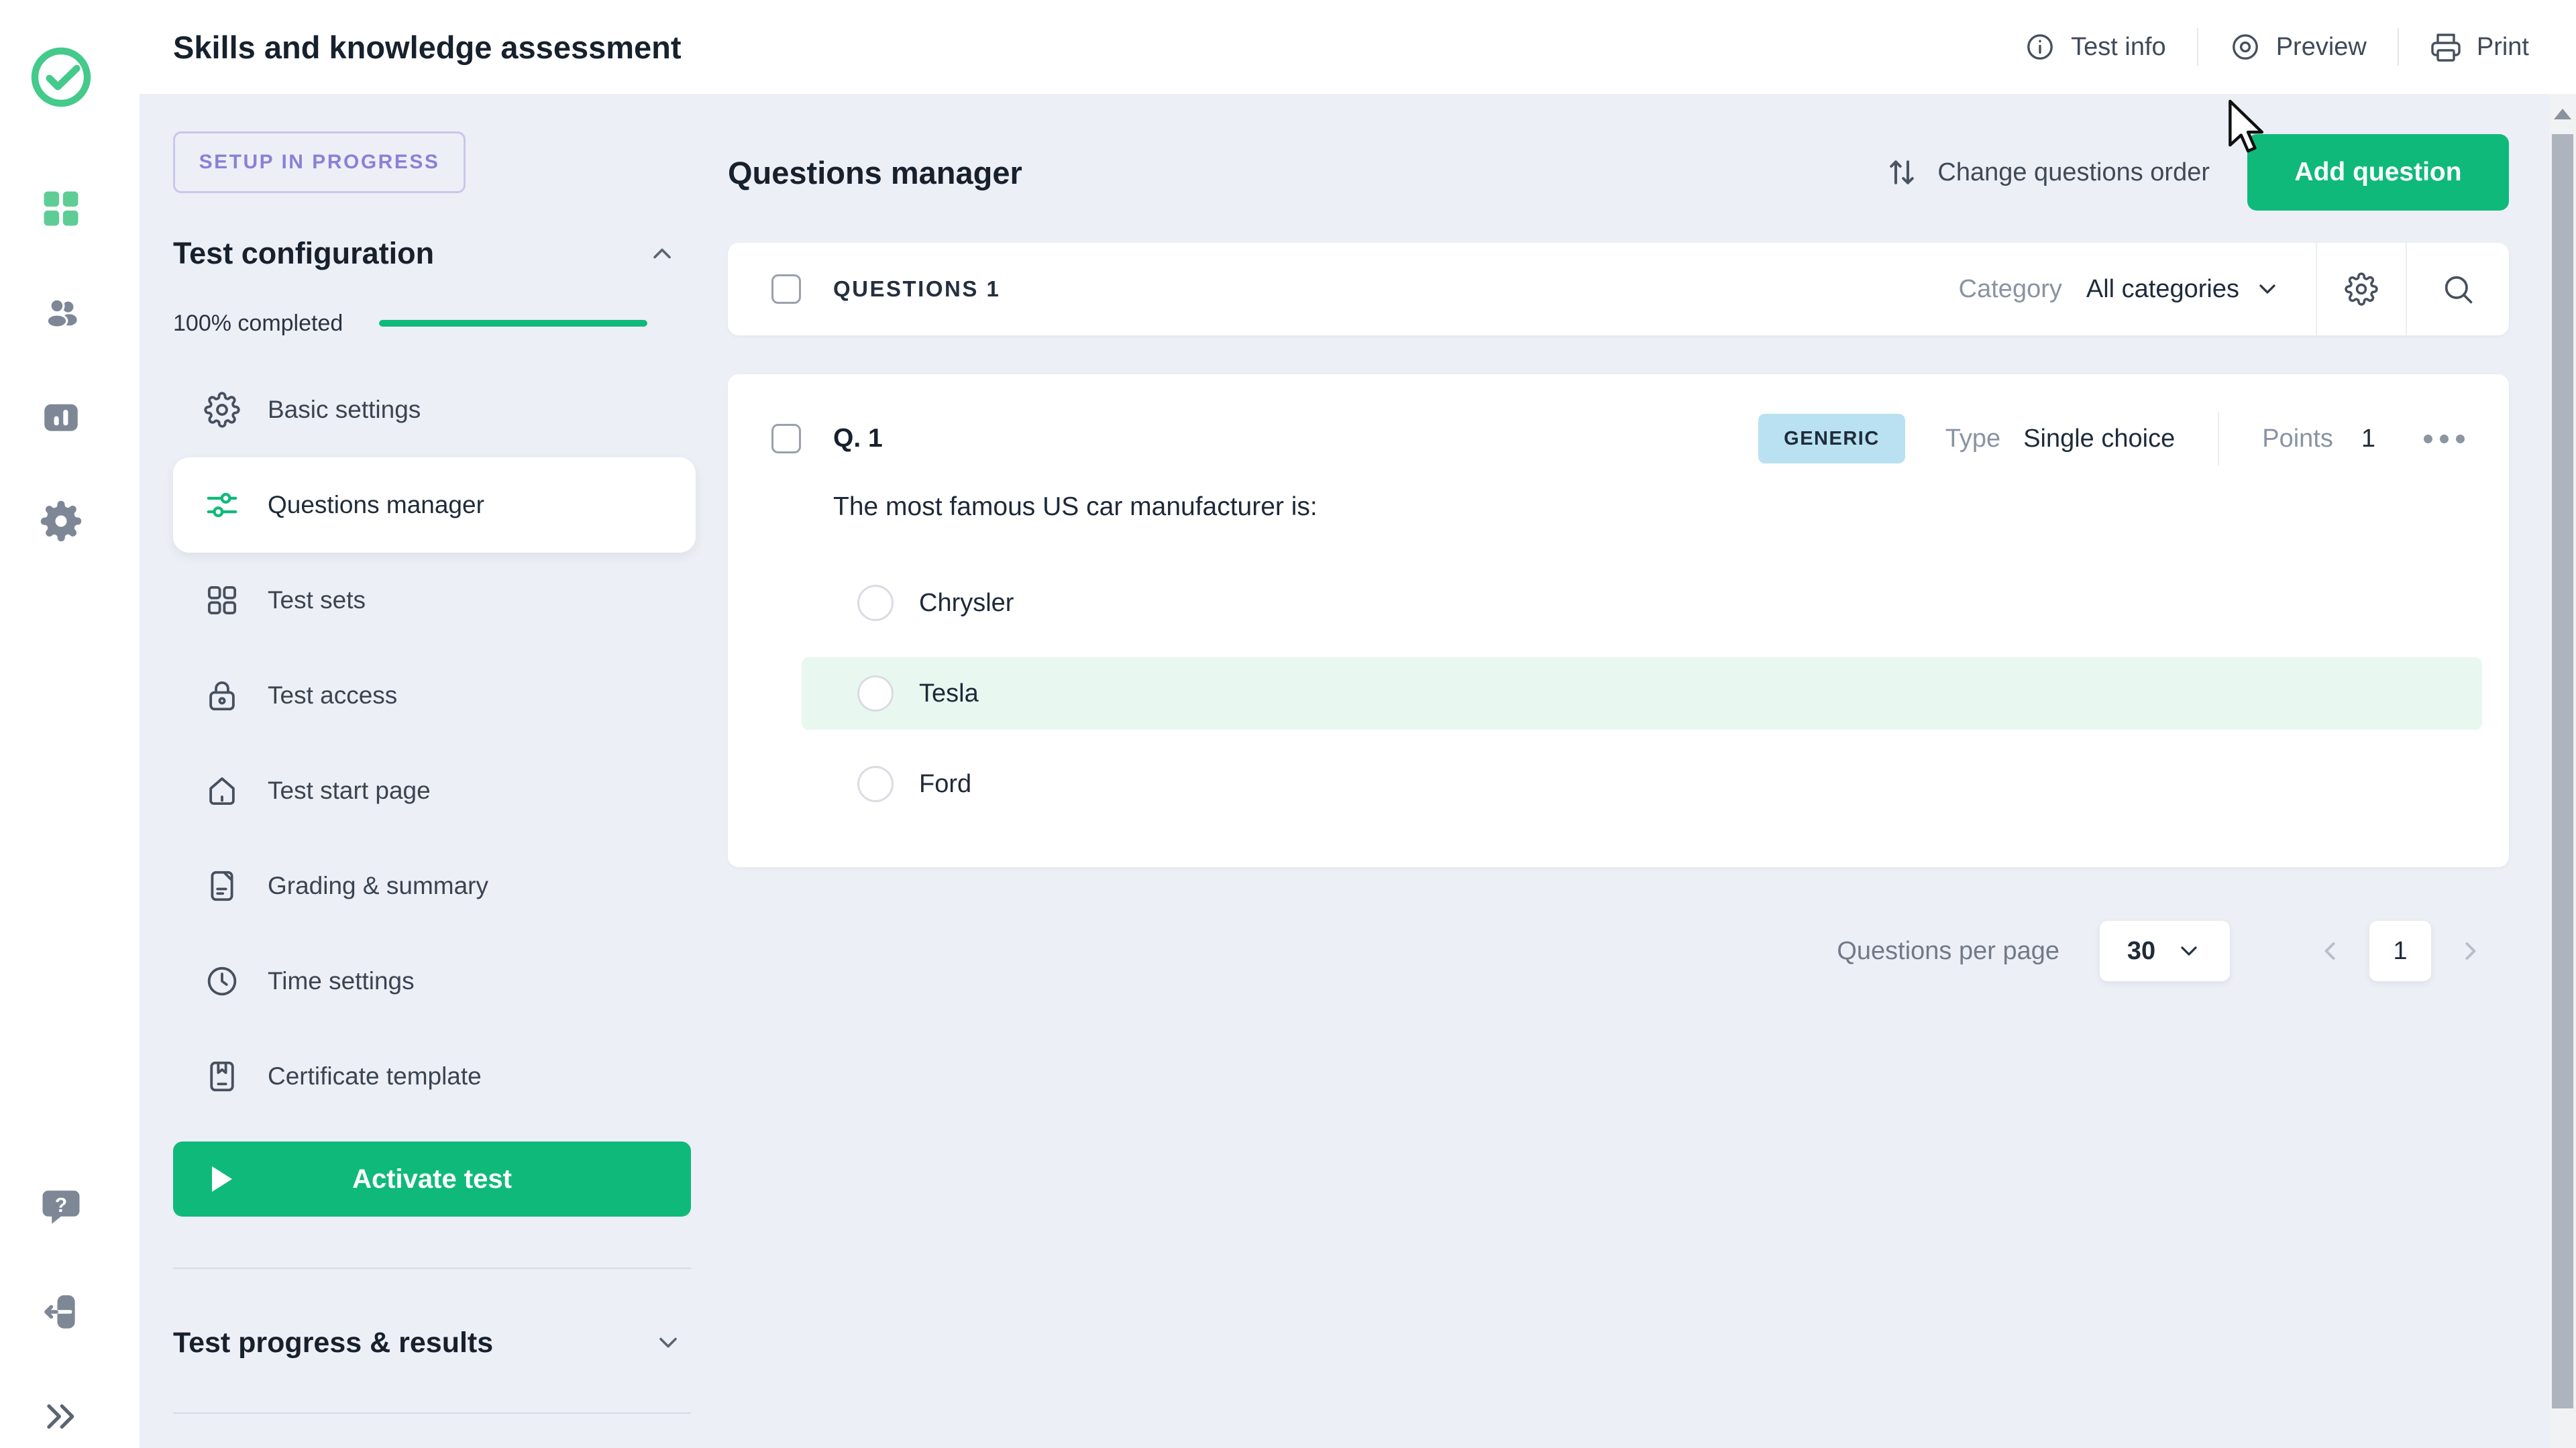 The image size is (2576, 1448). I want to click on sidebar-item-grading-summary: Grading & summary, so click(434, 886).